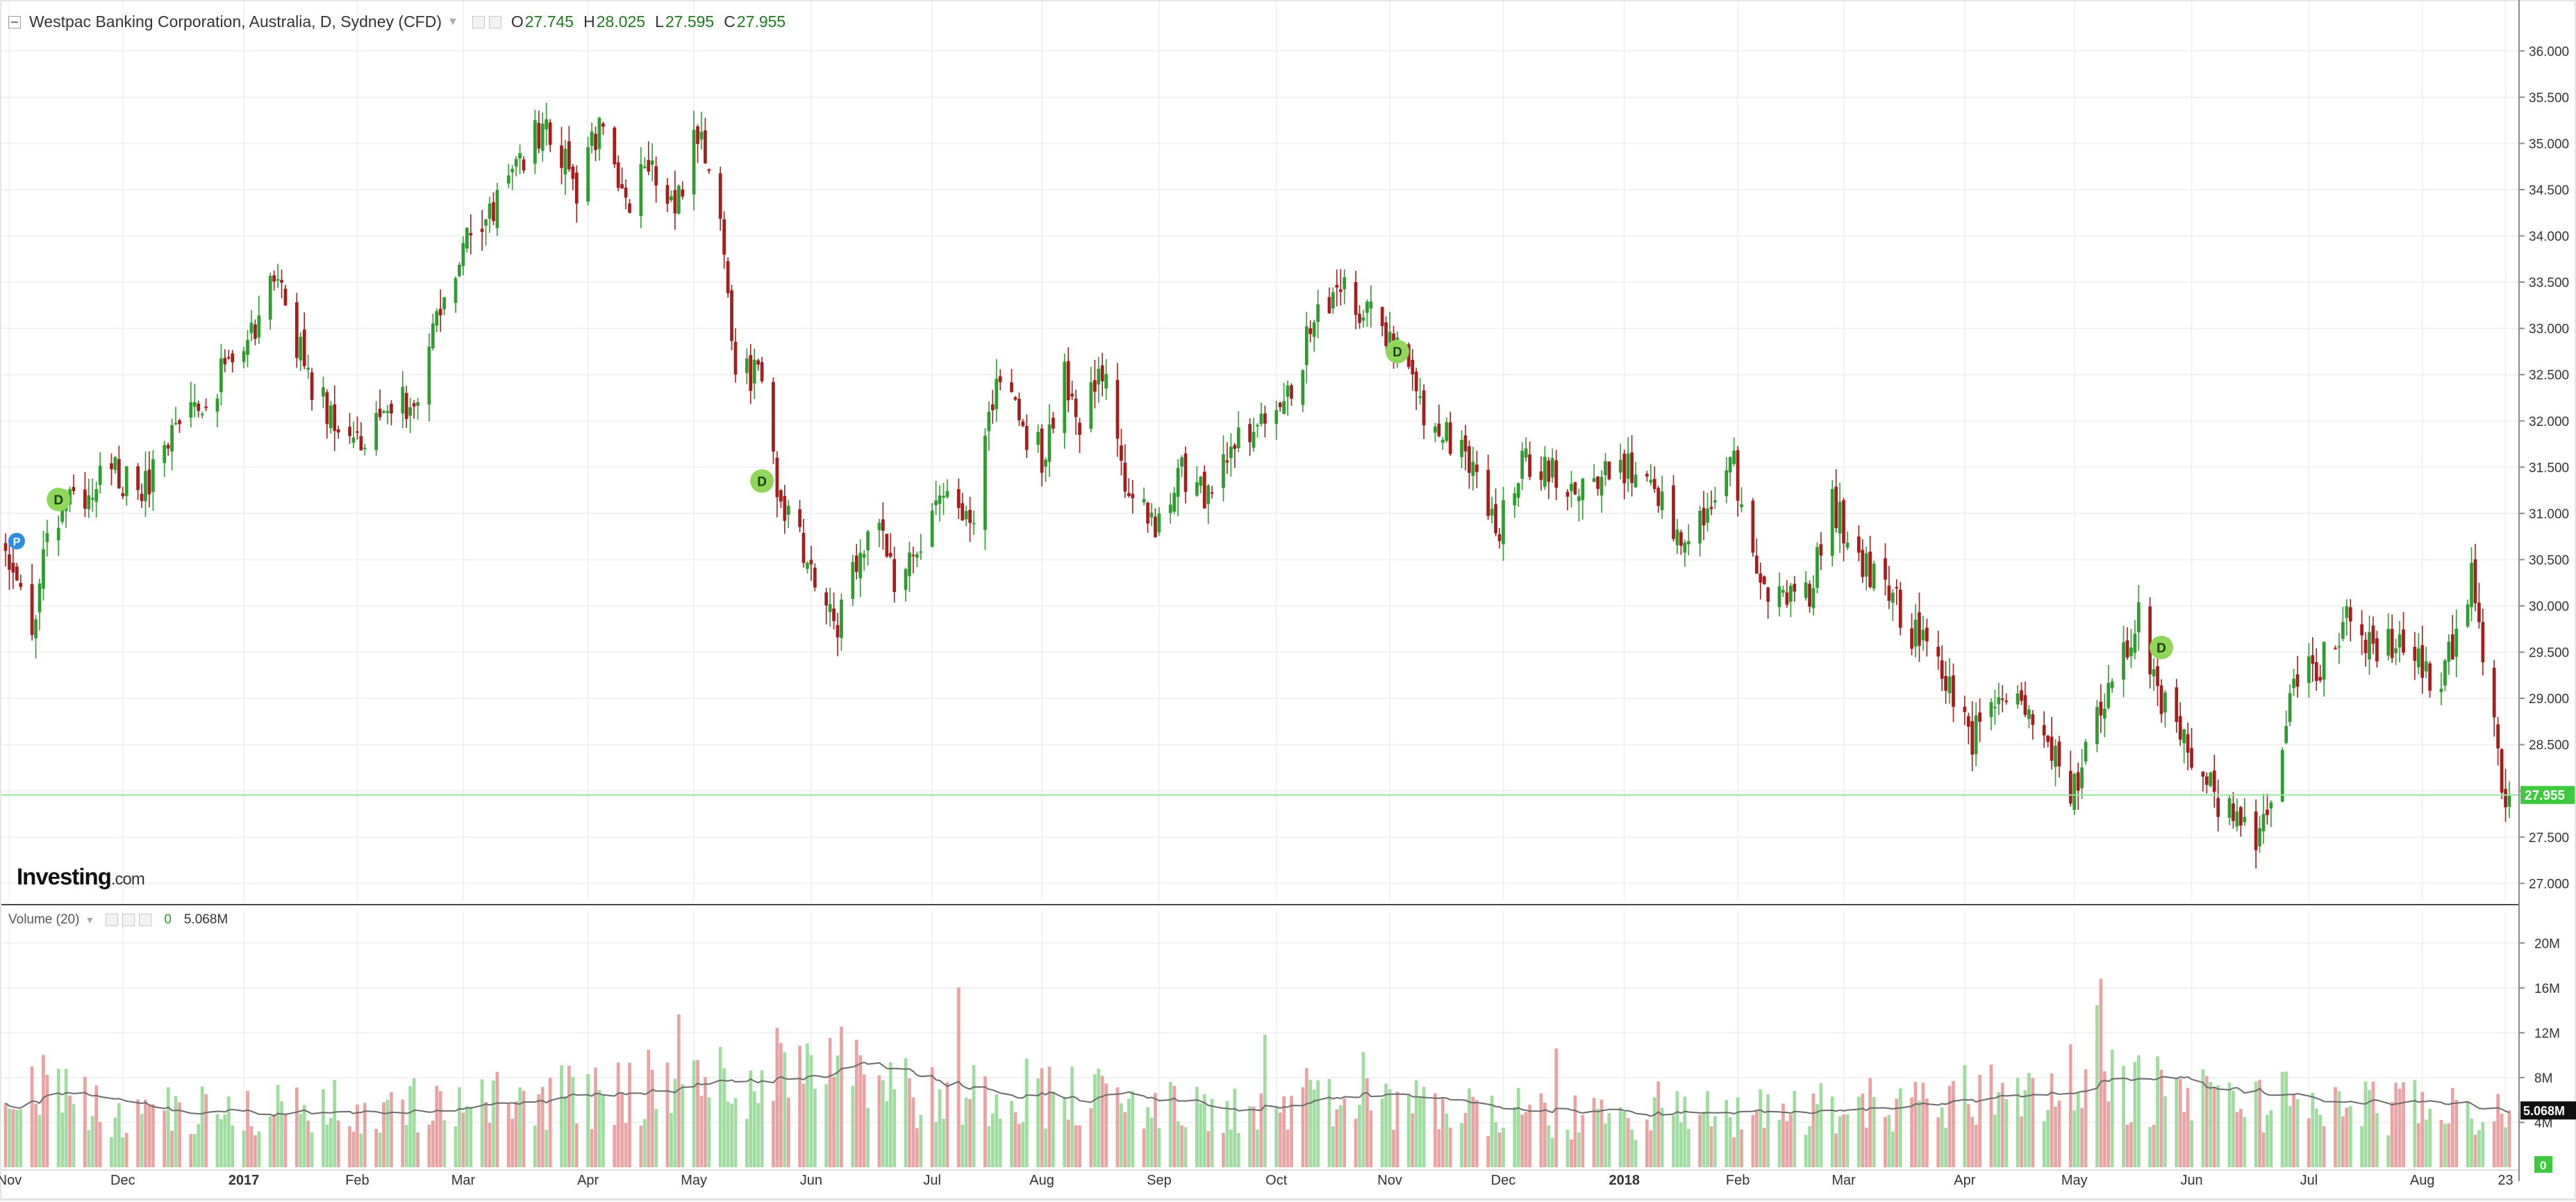 Image resolution: width=2576 pixels, height=1202 pixels. Describe the element at coordinates (1397, 351) in the screenshot. I see `event-marker` at that location.